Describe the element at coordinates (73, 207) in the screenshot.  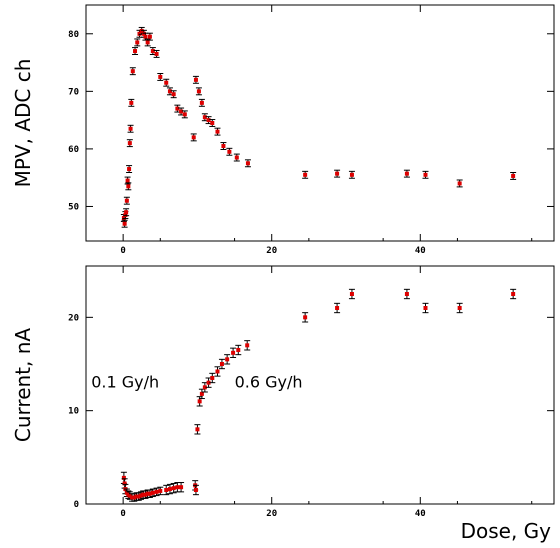
I see `mpv-y-tick-label: 50` at that location.